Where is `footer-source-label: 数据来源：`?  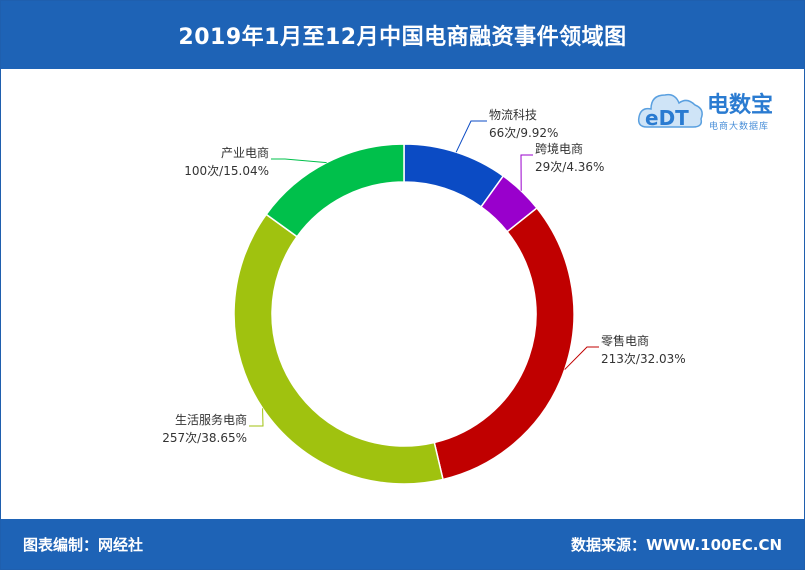 footer-source-label: 数据来源： is located at coordinates (609, 545).